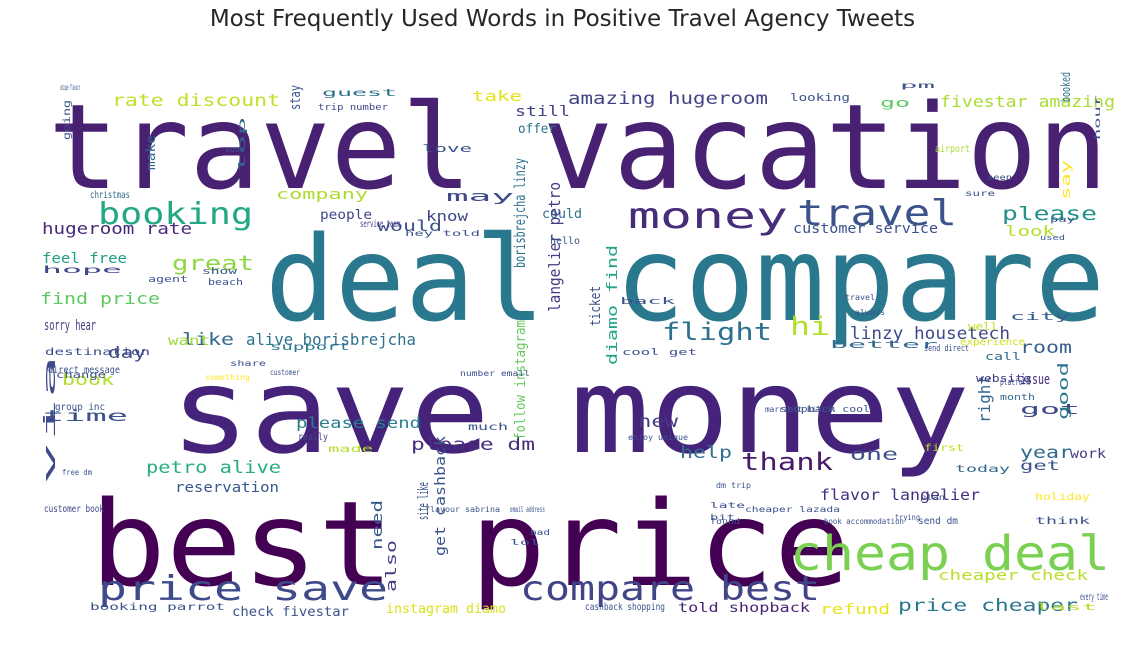 The image size is (1125, 651). I want to click on word-send-direct: send direct, so click(946, 349).